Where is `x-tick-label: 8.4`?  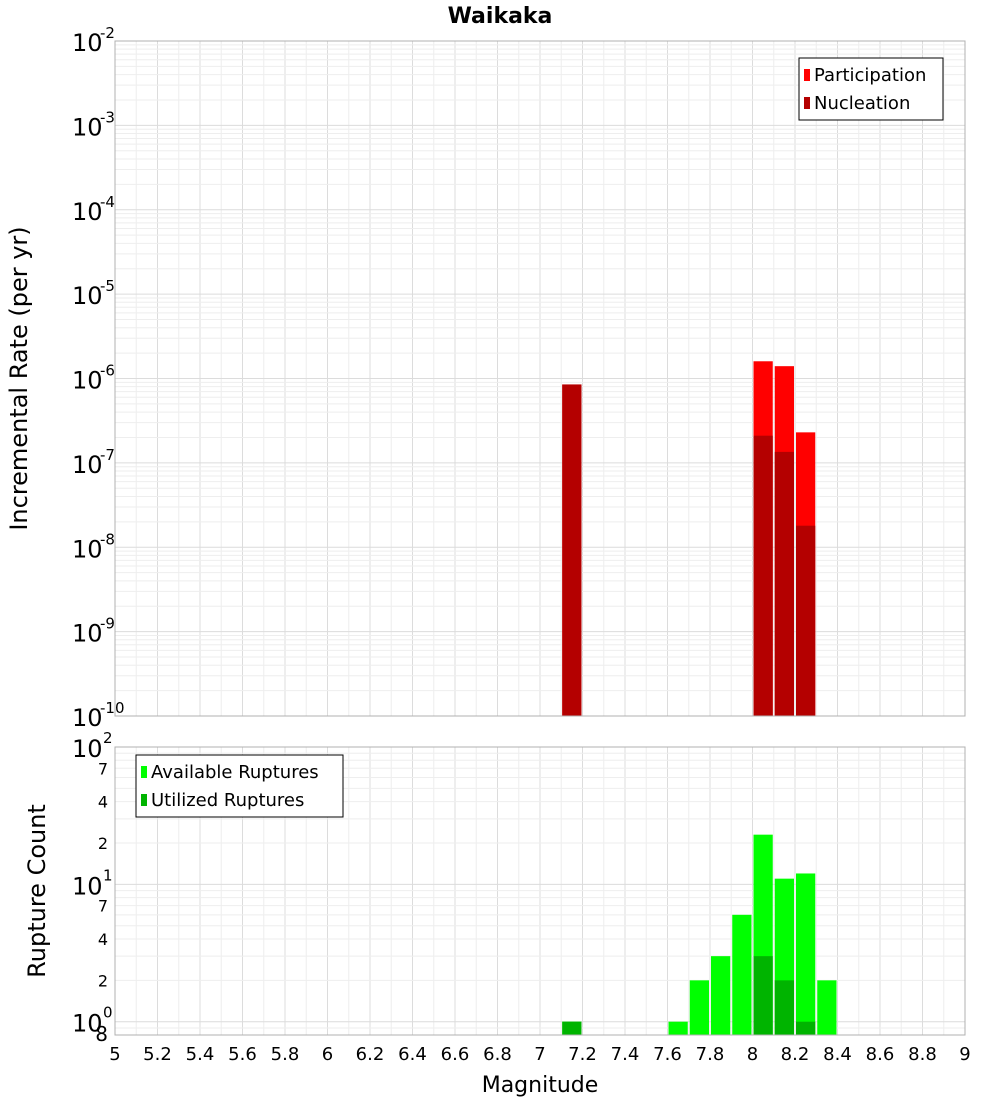 x-tick-label: 8.4 is located at coordinates (837, 1054).